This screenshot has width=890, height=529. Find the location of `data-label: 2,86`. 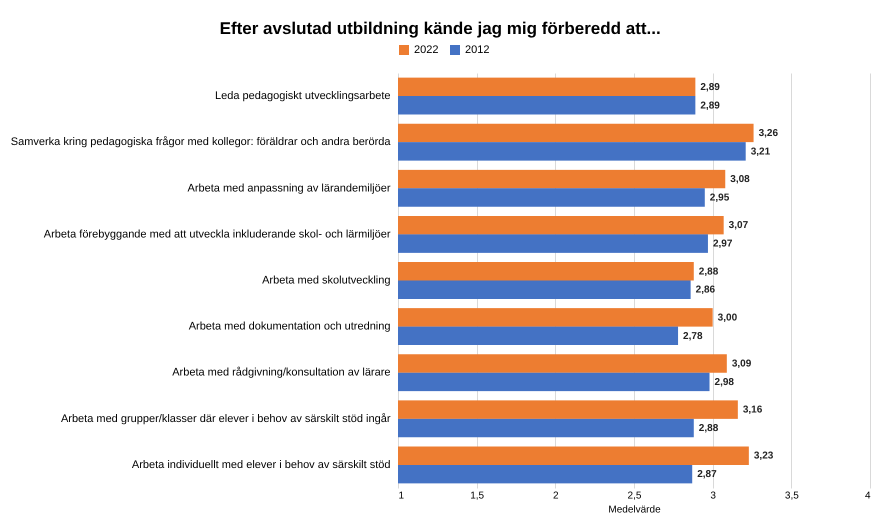

data-label: 2,86 is located at coordinates (706, 290).